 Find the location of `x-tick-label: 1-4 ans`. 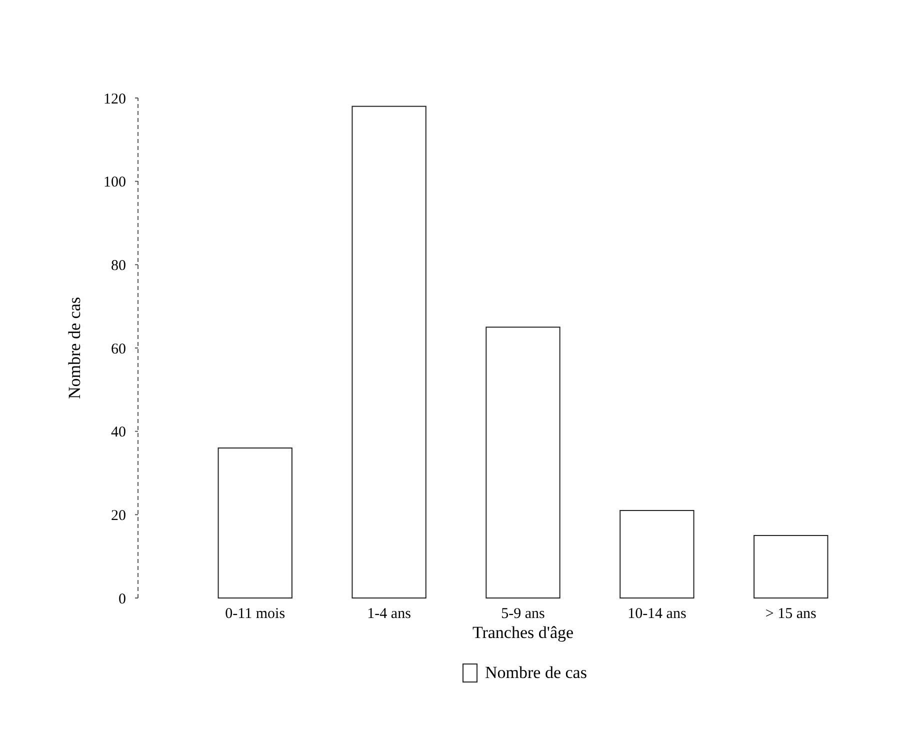

x-tick-label: 1-4 ans is located at coordinates (389, 614).